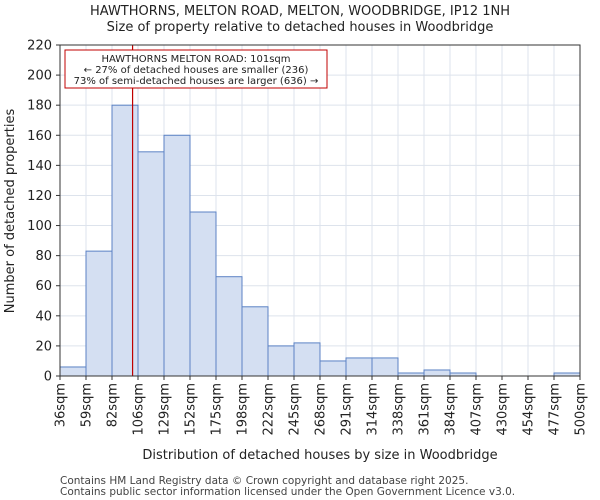 This screenshot has height=500, width=600. I want to click on y-tick-label: 180, so click(39, 106).